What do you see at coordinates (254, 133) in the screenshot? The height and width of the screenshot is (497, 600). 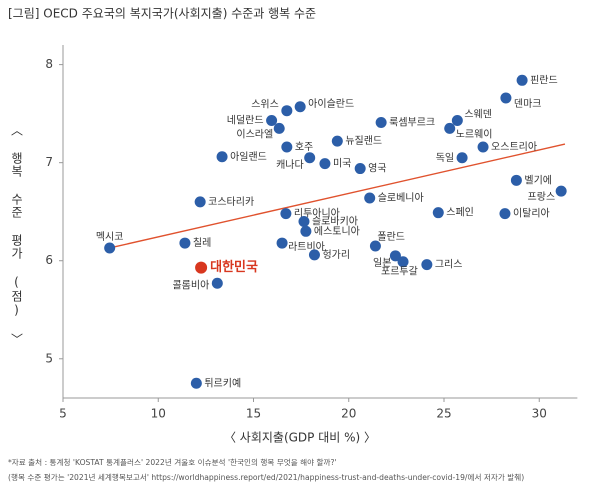 I see `point-label: 이스라엘` at bounding box center [254, 133].